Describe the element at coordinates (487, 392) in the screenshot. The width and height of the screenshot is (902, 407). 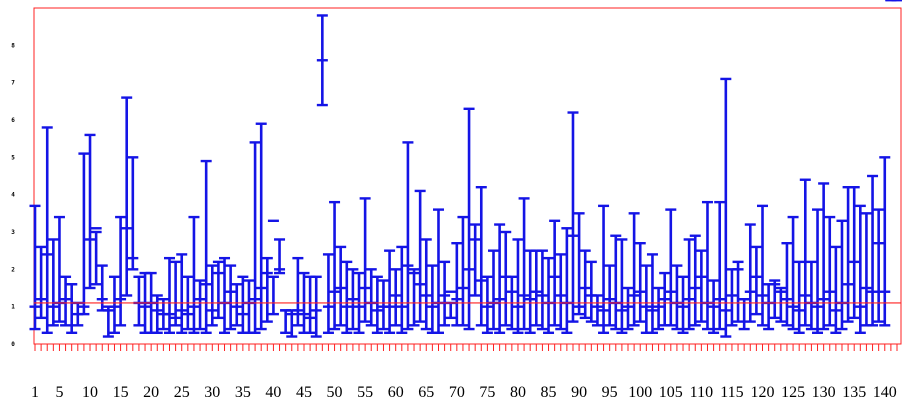
I see `x-tick-label: 75` at that location.